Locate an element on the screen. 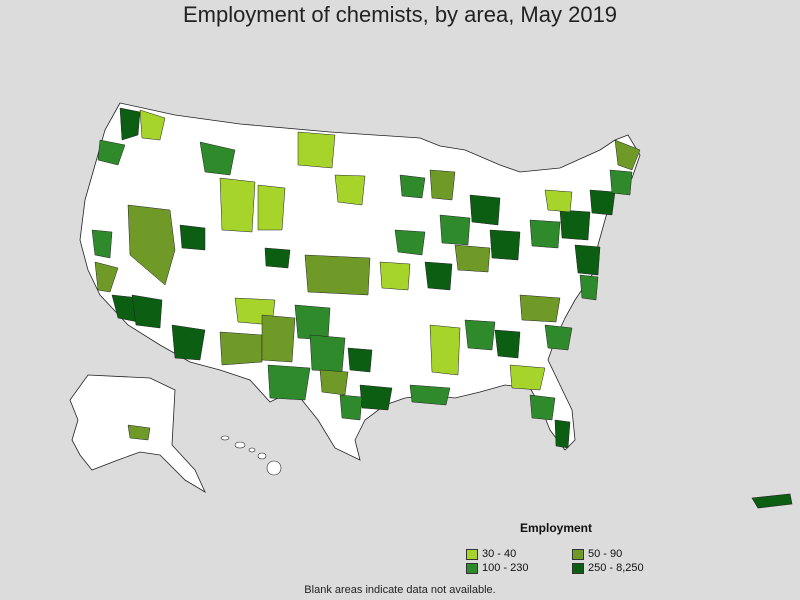  no-data-note: Blank areas indicate data not available. is located at coordinates (400, 590).